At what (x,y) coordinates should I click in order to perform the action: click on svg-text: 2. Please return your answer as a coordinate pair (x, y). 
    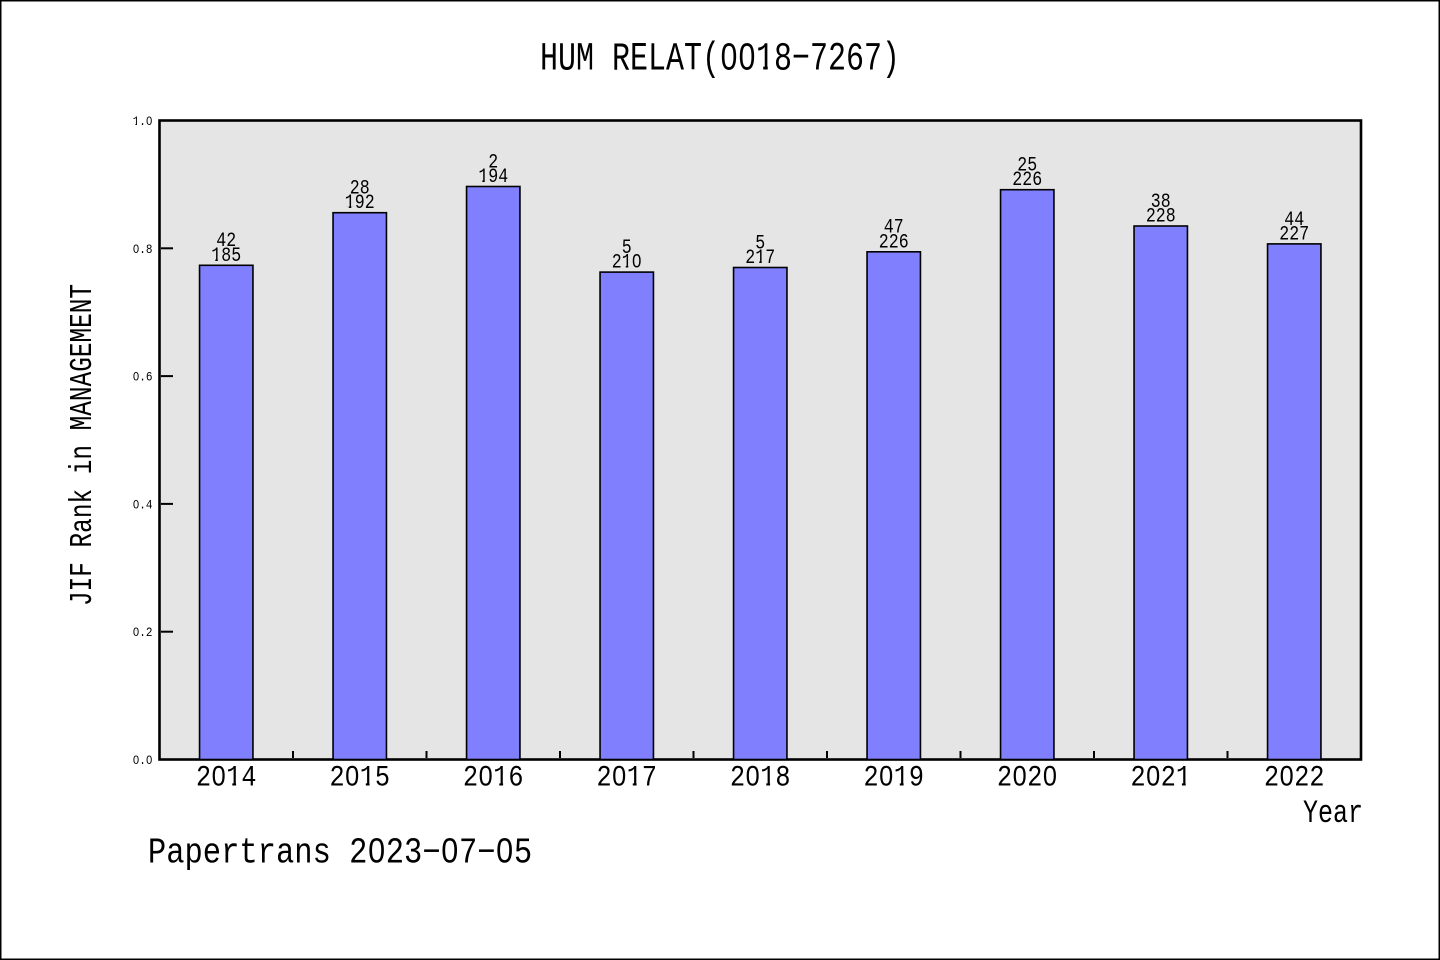
    Looking at the image, I should click on (493, 162).